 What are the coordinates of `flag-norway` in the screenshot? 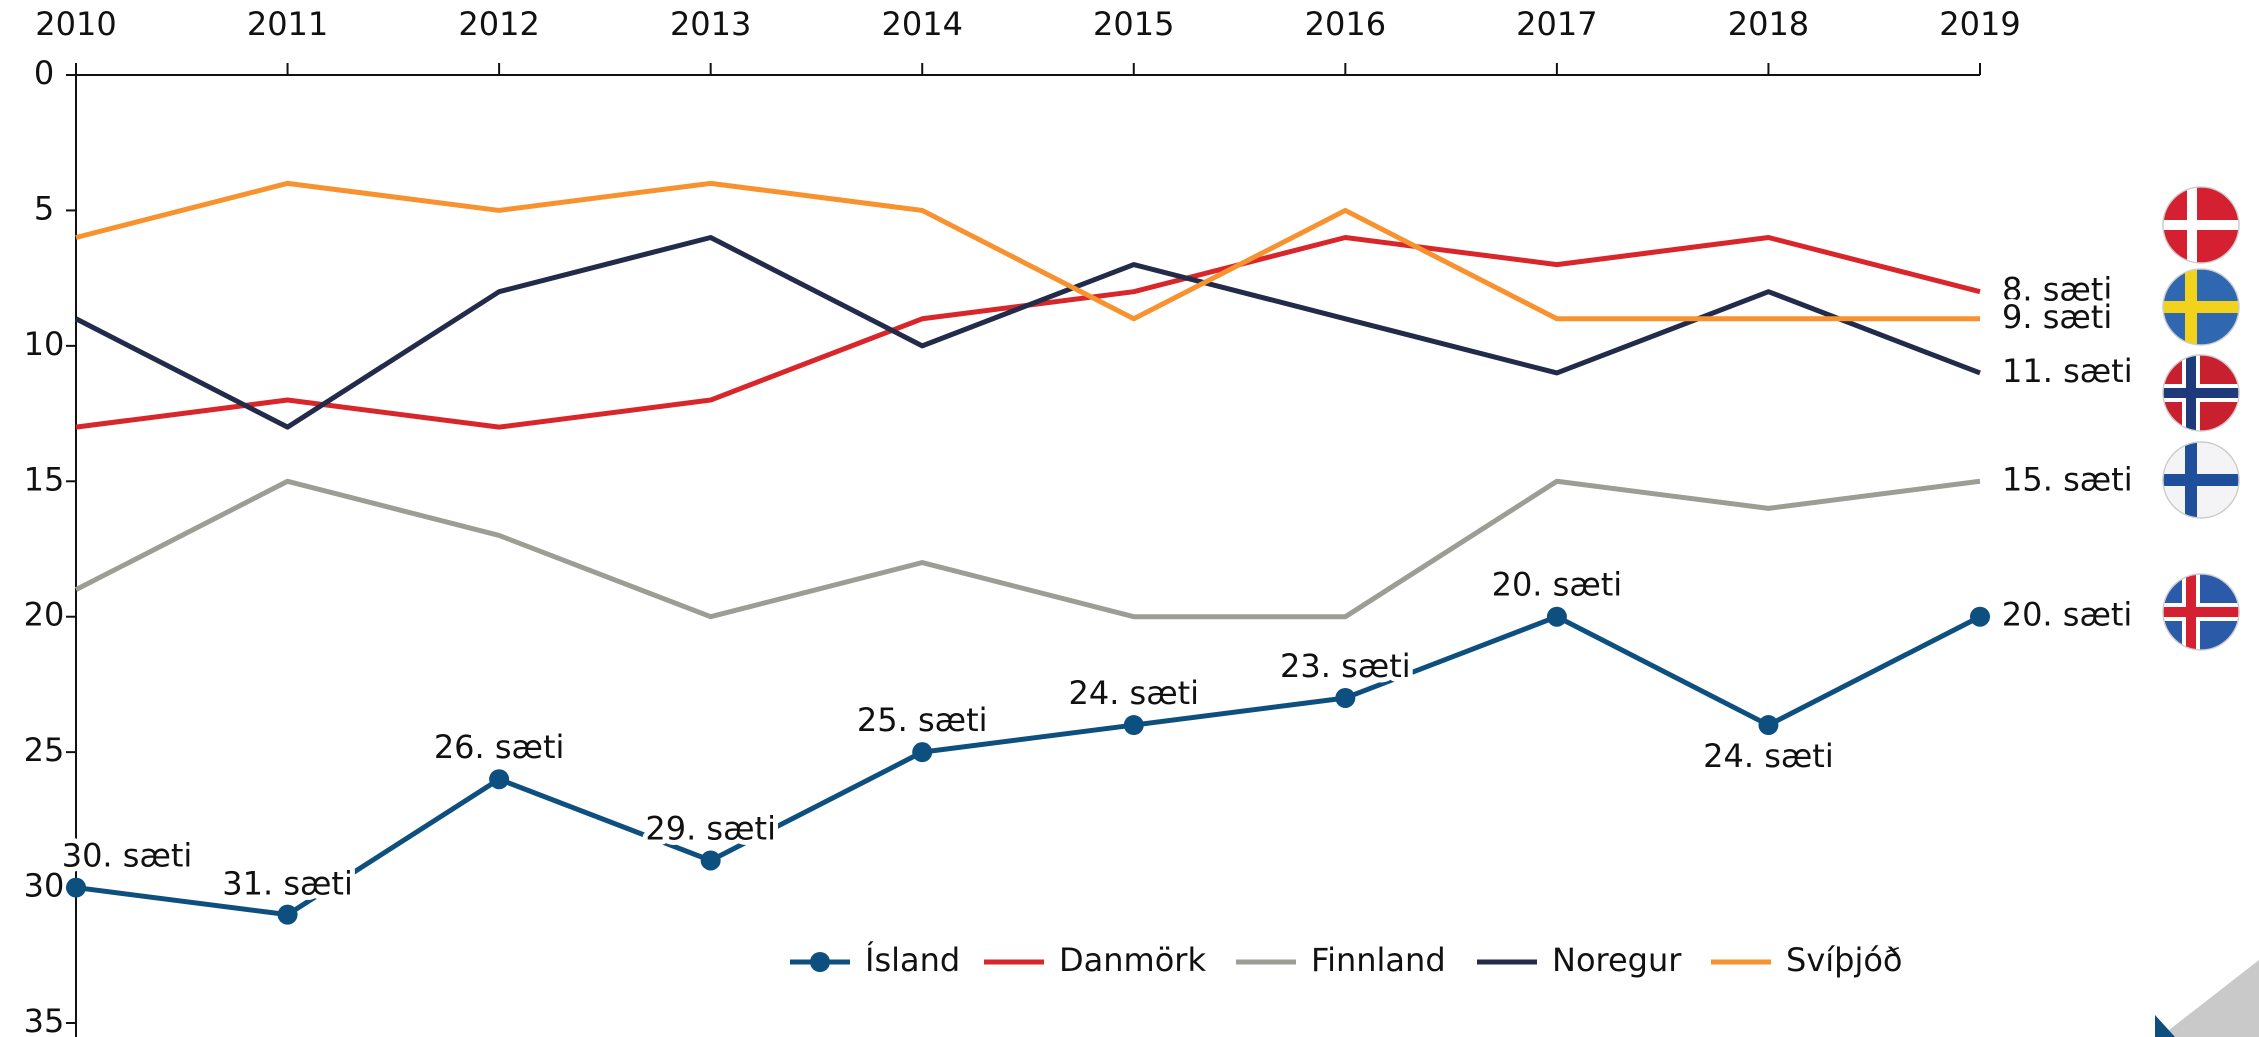 It's located at (2201, 393).